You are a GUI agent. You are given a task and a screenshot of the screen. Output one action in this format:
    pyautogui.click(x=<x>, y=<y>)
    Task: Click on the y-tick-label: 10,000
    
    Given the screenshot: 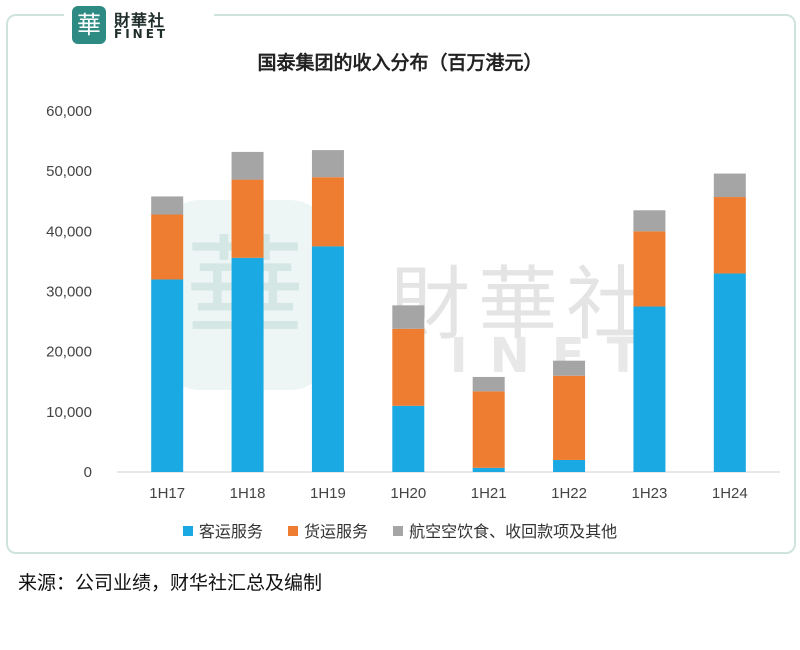 What is the action you would take?
    pyautogui.click(x=69, y=412)
    